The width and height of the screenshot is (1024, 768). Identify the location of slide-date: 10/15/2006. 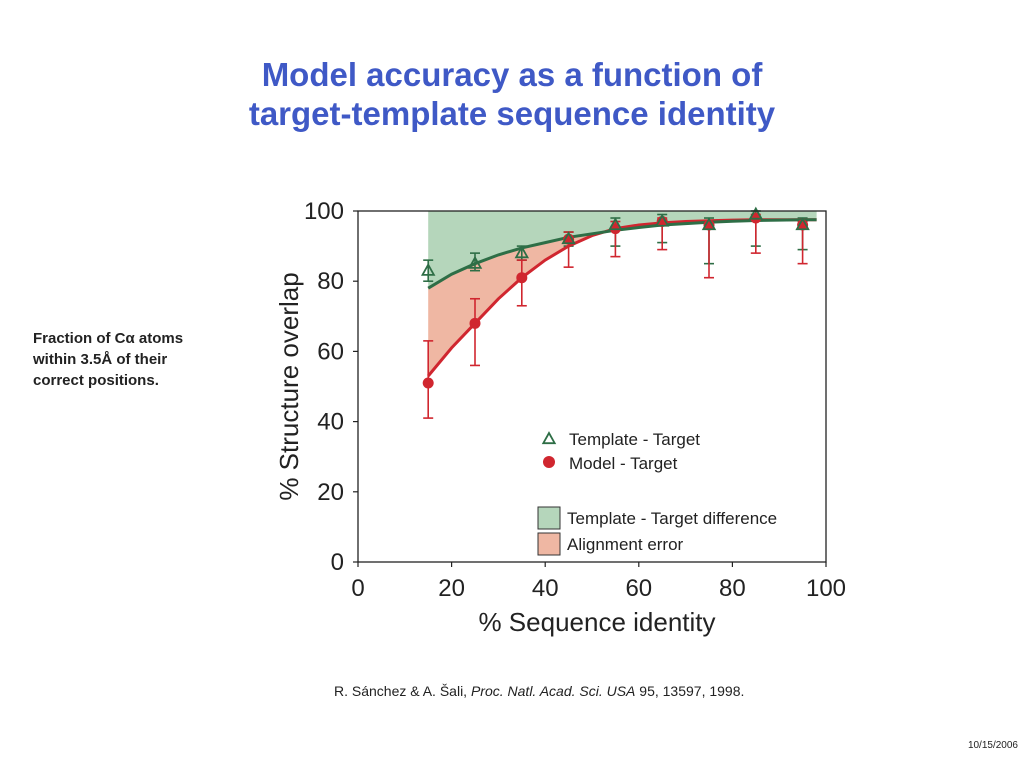
(992, 745).